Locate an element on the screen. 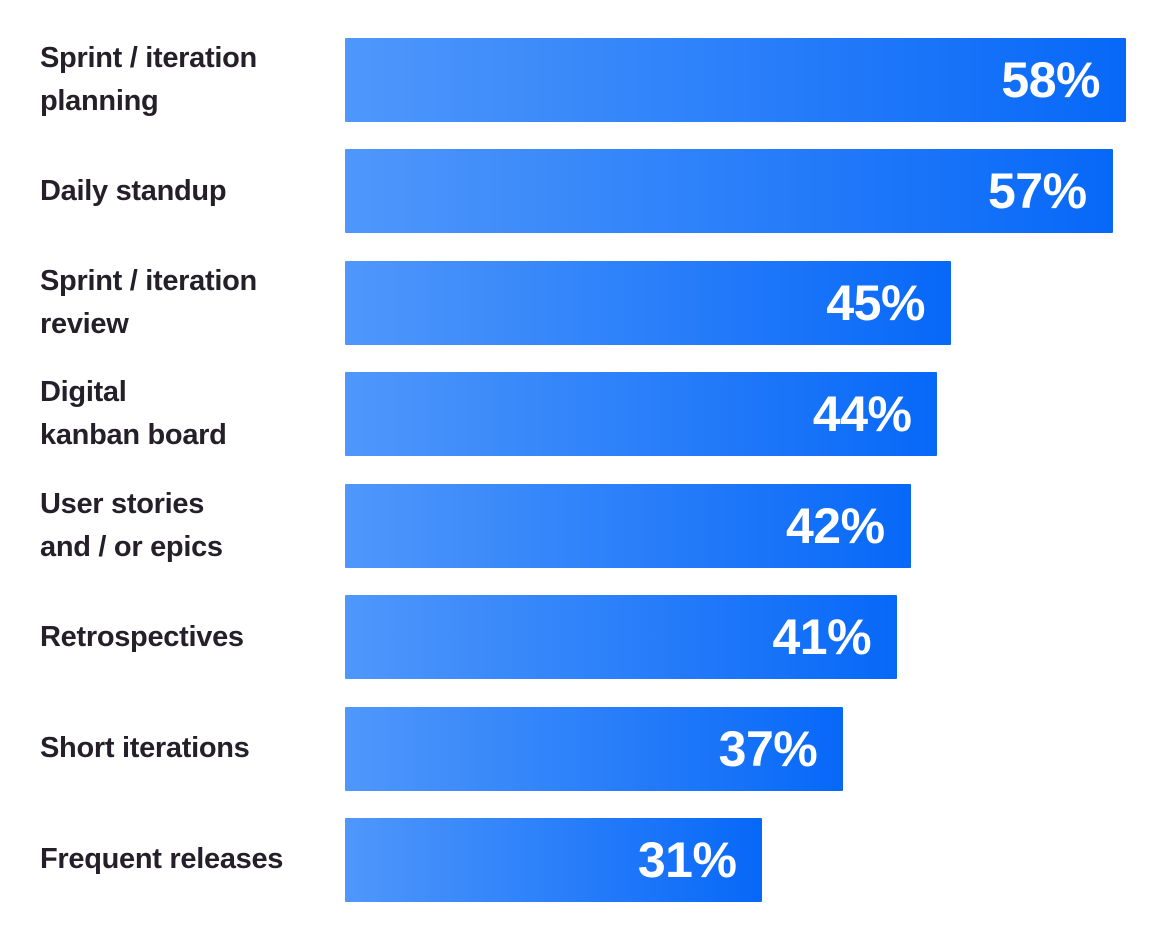 This screenshot has height=940, width=1166. bar: 45% is located at coordinates (648, 302).